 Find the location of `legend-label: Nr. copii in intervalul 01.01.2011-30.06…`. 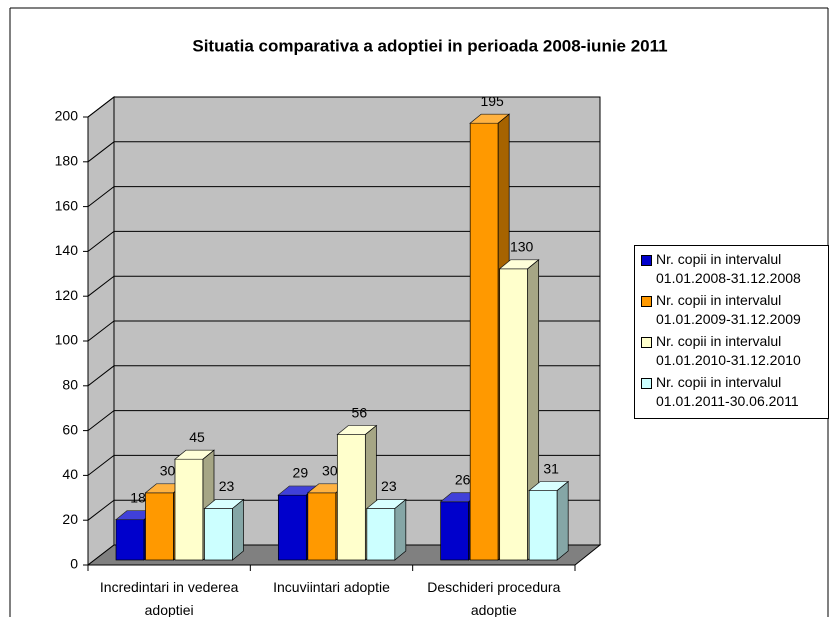

legend-label: Nr. copii in intervalul 01.01.2011-30.06… is located at coordinates (727, 391).